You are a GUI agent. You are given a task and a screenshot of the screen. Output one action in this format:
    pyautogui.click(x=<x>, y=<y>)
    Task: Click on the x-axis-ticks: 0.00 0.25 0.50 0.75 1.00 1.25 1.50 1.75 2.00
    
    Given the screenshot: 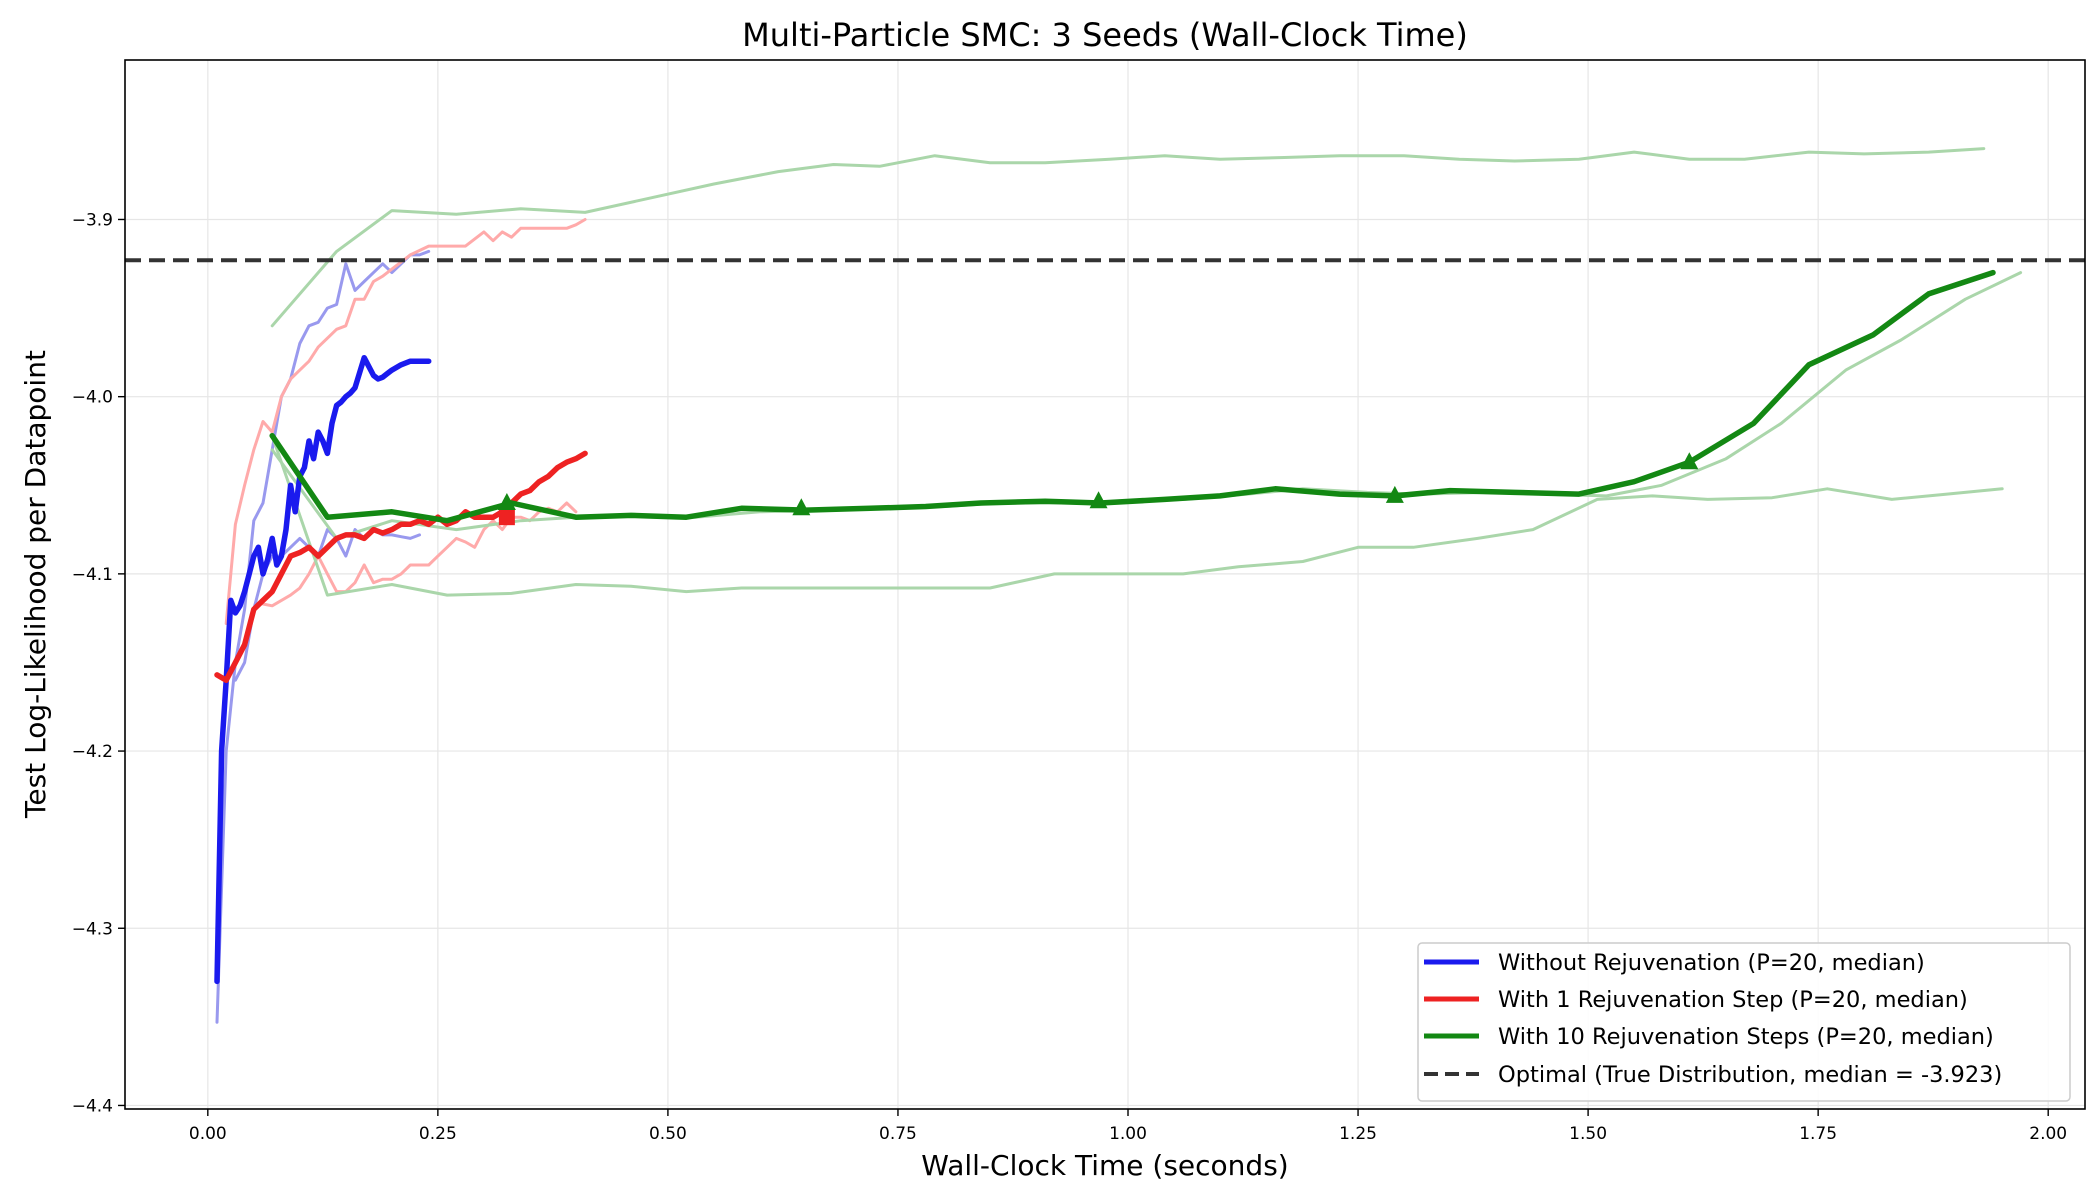 What is the action you would take?
    pyautogui.click(x=1128, y=1126)
    